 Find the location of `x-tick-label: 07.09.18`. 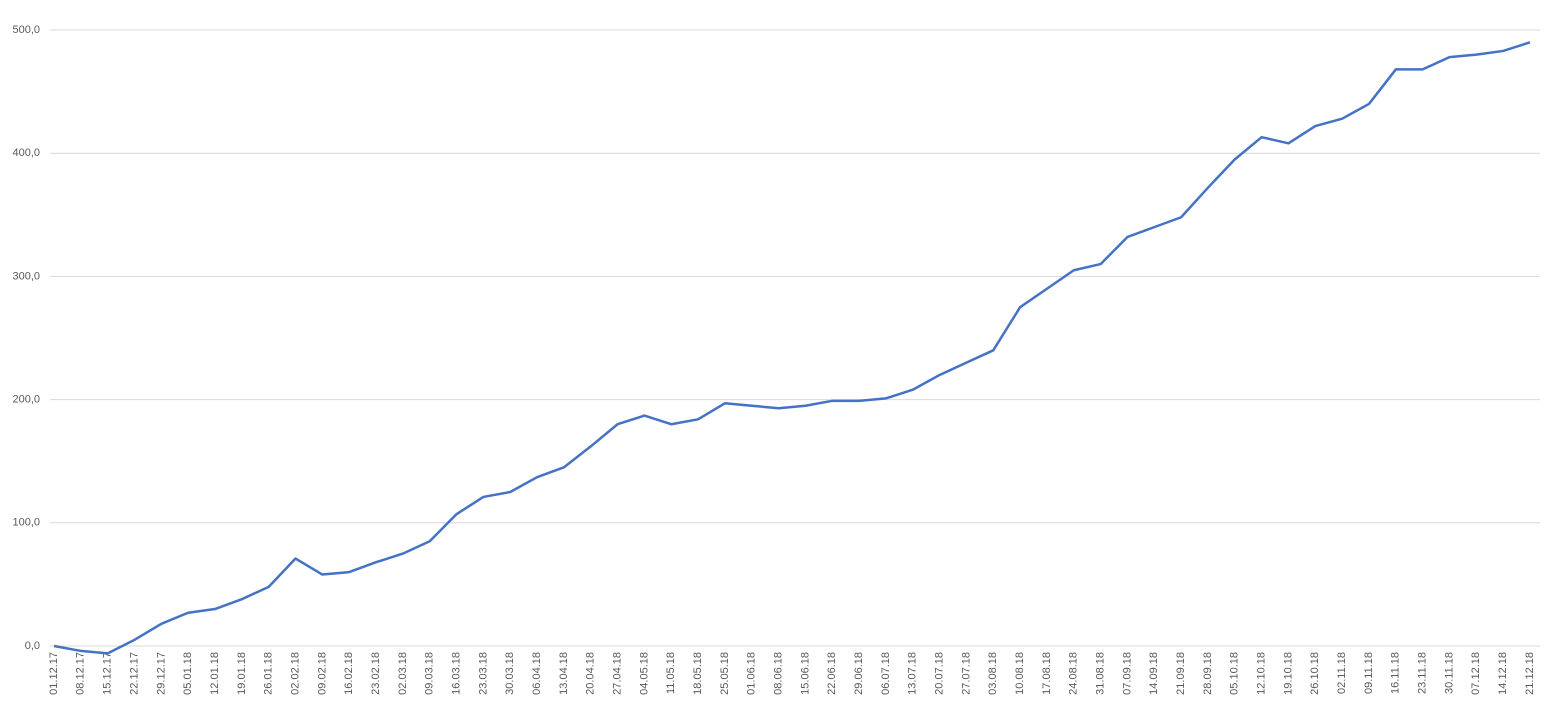

x-tick-label: 07.09.18 is located at coordinates (1127, 673).